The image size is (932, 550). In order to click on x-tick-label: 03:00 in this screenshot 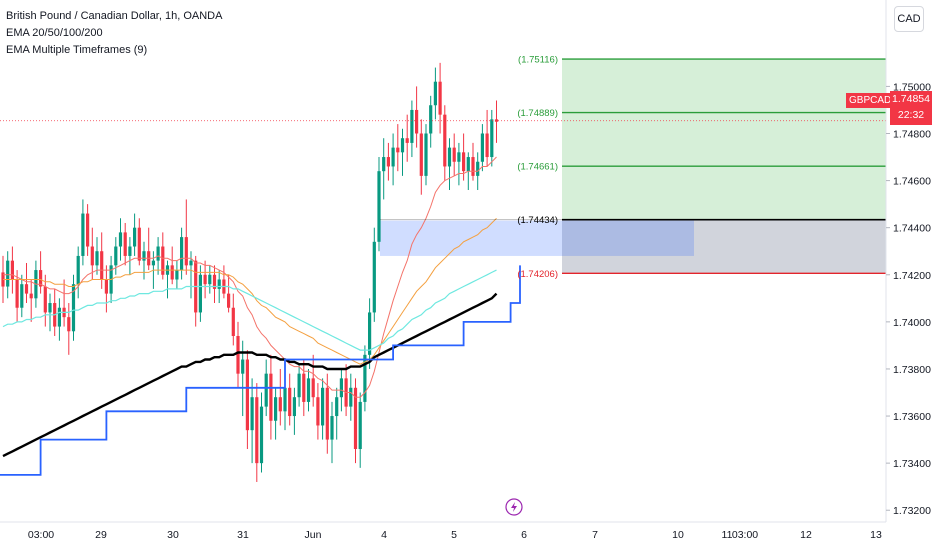, I will do `click(745, 535)`.